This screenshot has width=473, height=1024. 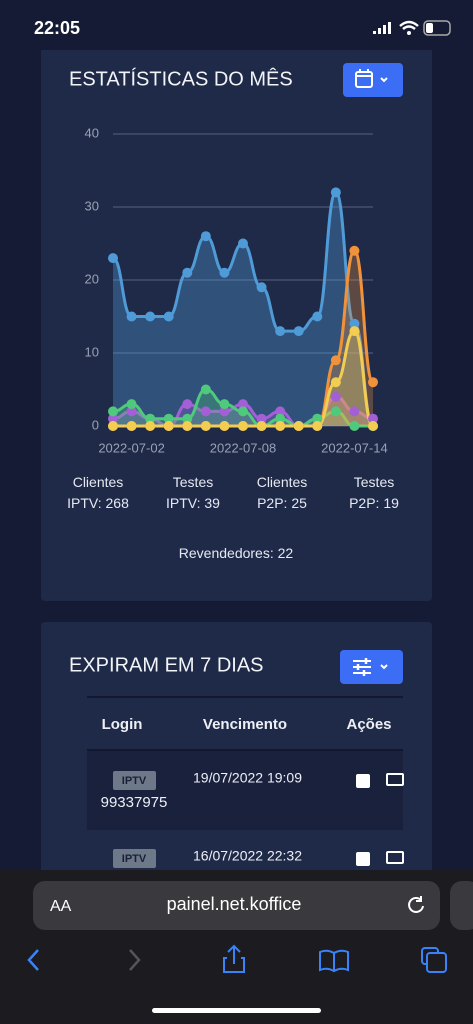 I want to click on share-button, so click(x=234, y=958).